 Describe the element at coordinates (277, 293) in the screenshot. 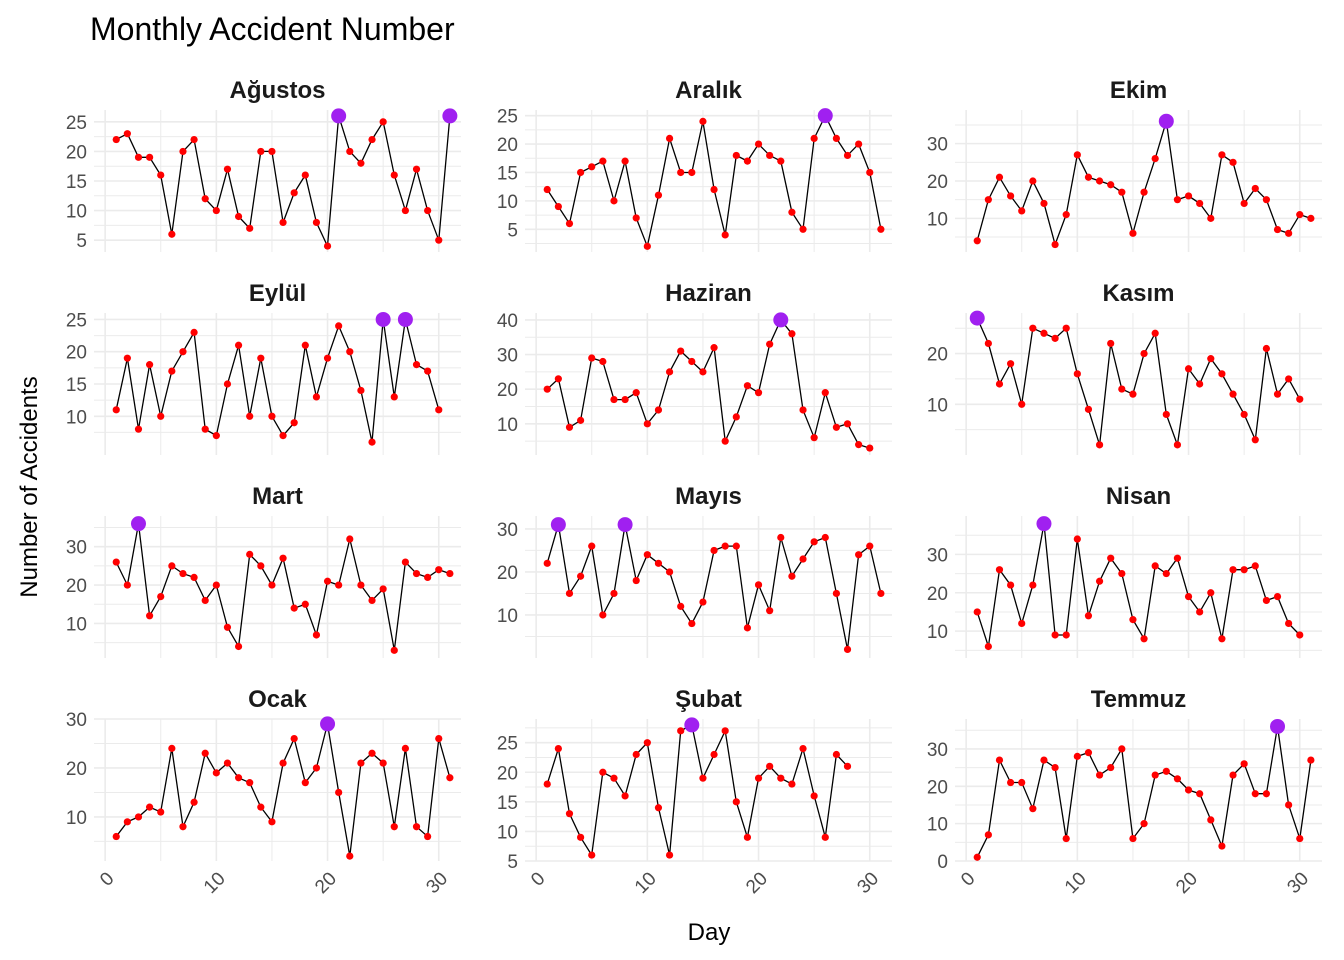

I see `panel-title: Eylül` at that location.